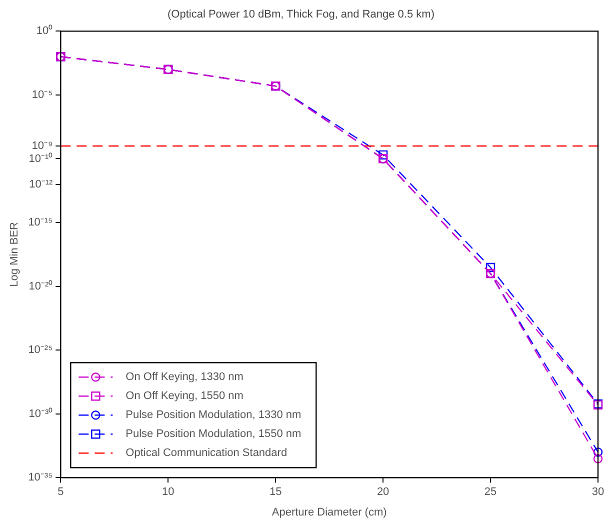  I want to click on x-tick-label: 20, so click(383, 492).